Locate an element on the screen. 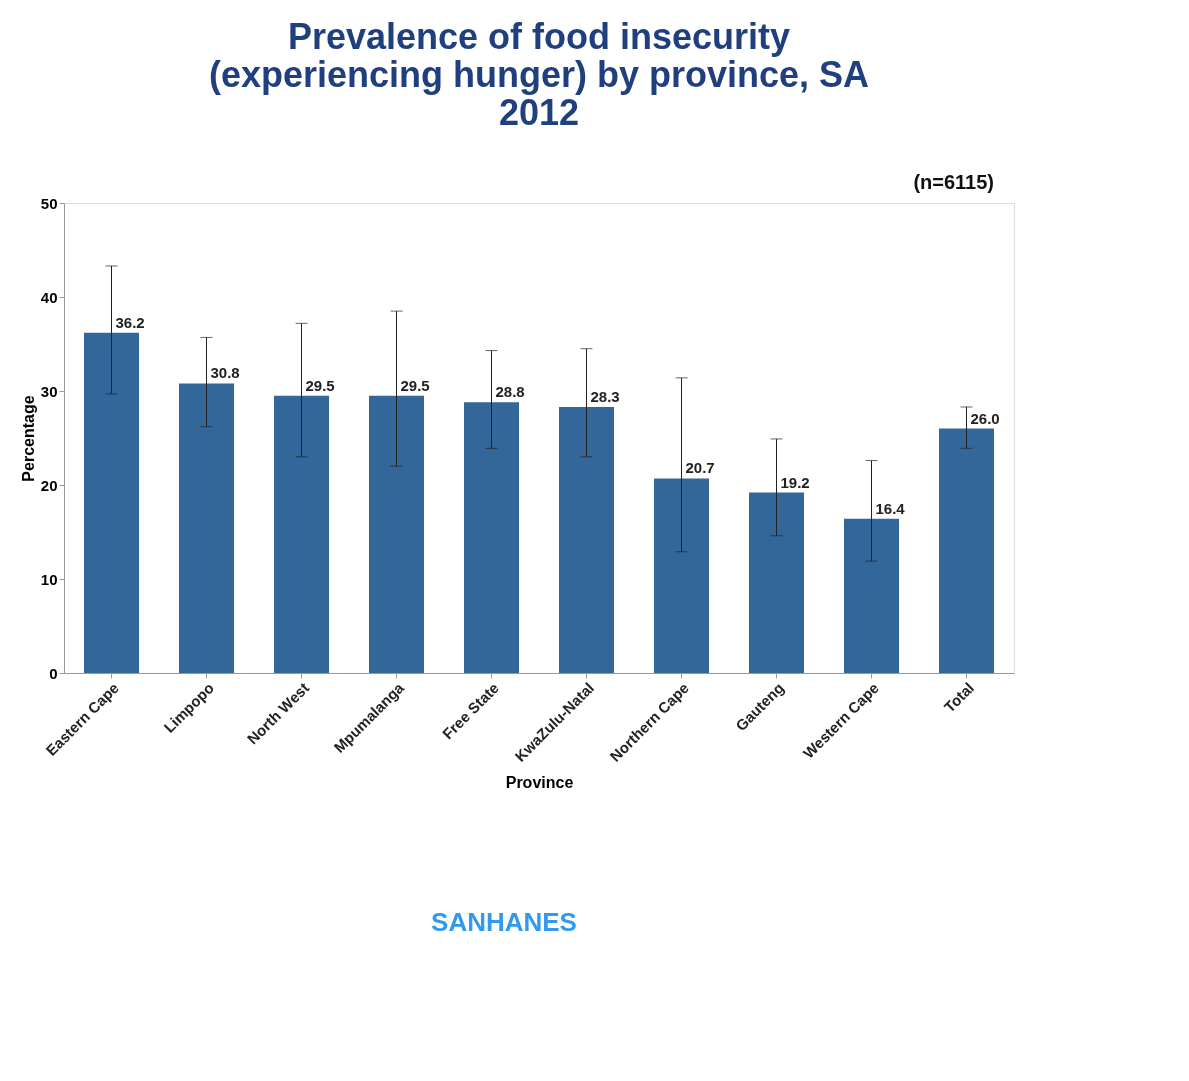  data-label: 26.0 is located at coordinates (985, 418).